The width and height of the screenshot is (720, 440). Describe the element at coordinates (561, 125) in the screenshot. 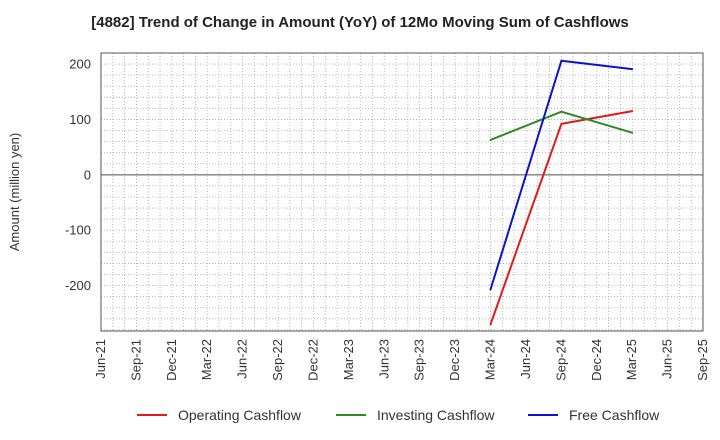

I see `series-line-investing-cashflow` at that location.